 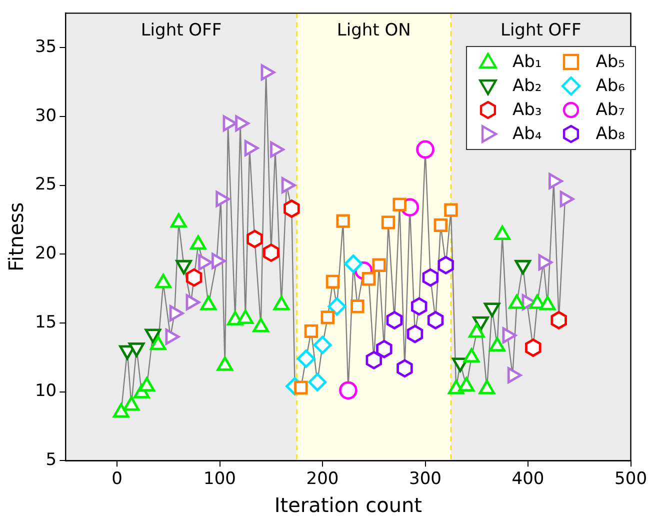 I want to click on x-tick-label: 100, so click(x=220, y=479).